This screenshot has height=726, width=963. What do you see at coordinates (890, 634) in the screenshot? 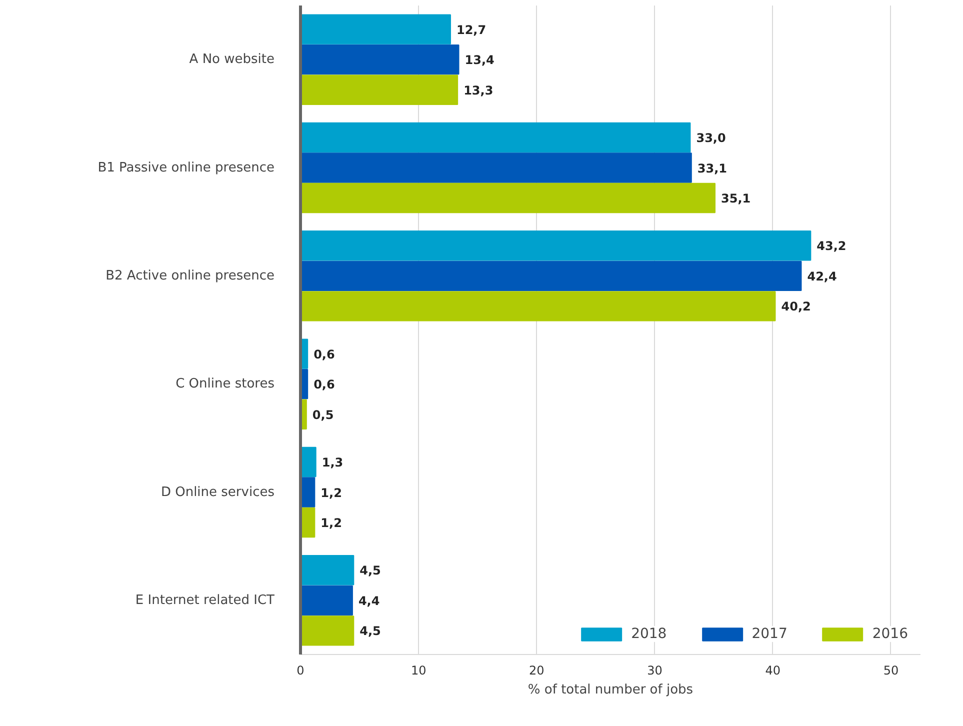
I see `legend-label: 2016` at bounding box center [890, 634].